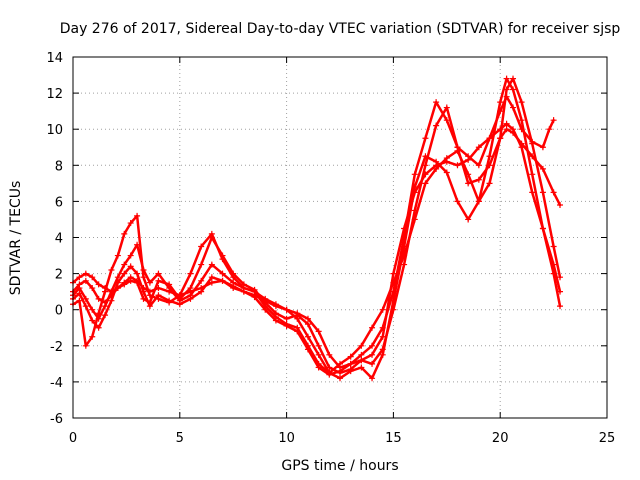 The width and height of the screenshot is (640, 480). Describe the element at coordinates (73, 438) in the screenshot. I see `x-tick-label: 0` at that location.